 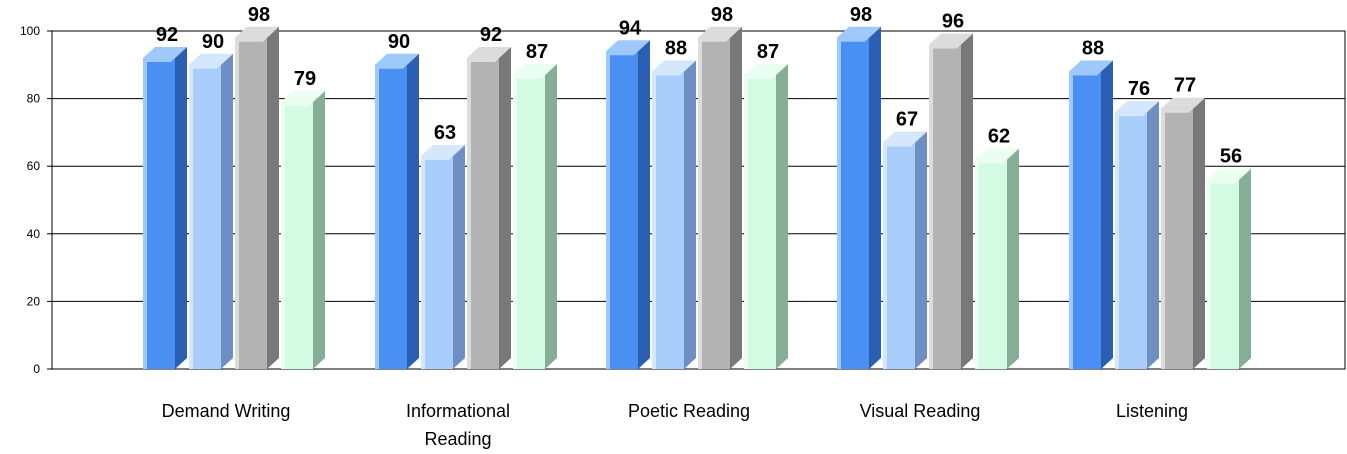 What do you see at coordinates (36, 200) in the screenshot?
I see `y-axis-ticks: 0 20 40 60 80 100` at bounding box center [36, 200].